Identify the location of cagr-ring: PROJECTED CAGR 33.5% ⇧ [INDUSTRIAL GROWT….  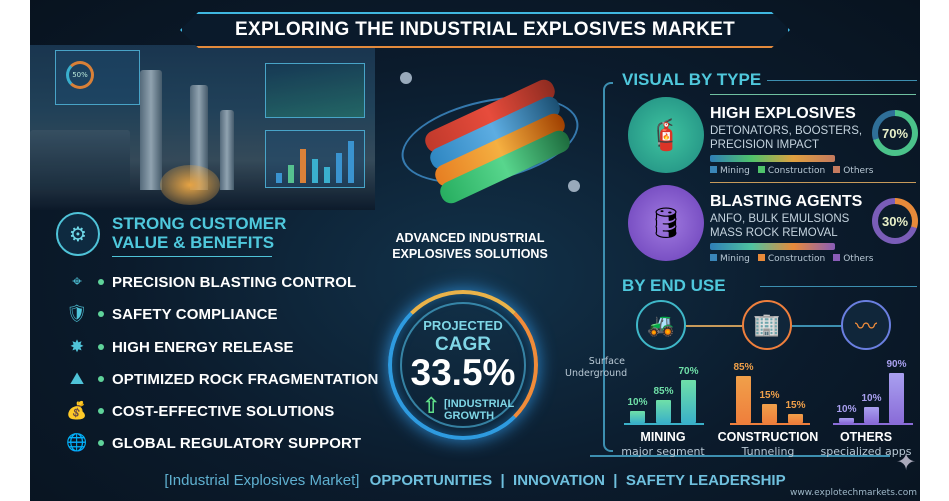
(463, 365).